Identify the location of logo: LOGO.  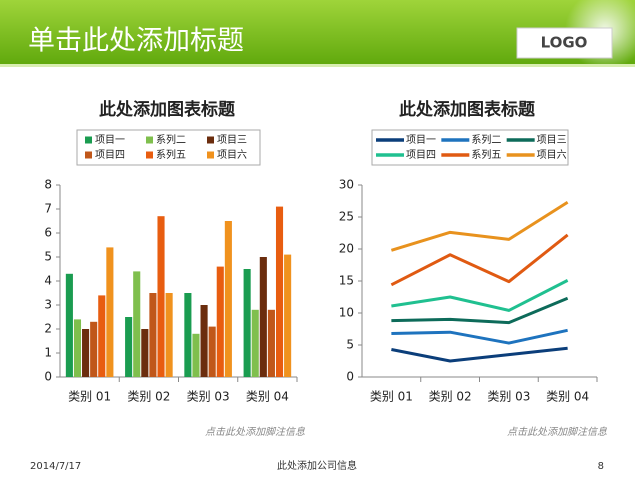
(564, 43).